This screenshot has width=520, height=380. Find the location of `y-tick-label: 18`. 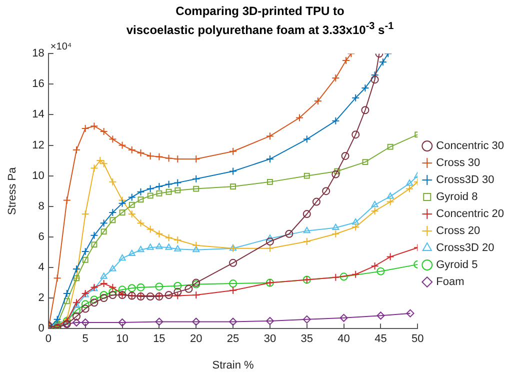

y-tick-label: 18 is located at coordinates (38, 54).